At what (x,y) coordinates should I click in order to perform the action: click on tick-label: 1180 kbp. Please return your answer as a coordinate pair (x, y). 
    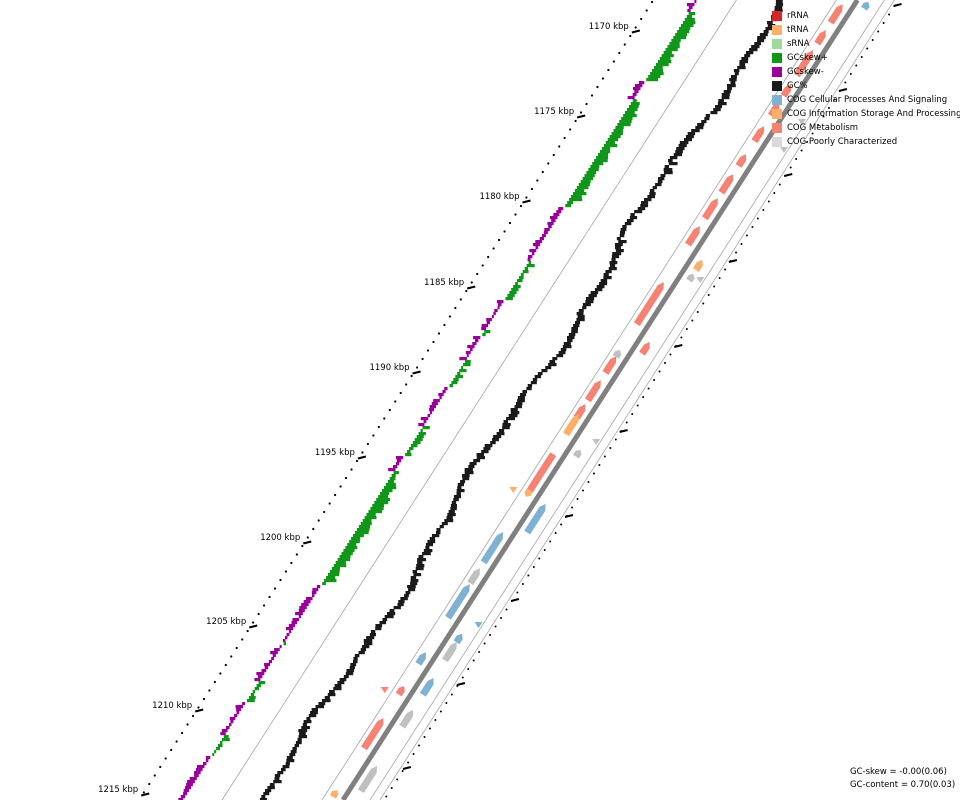
    Looking at the image, I should click on (499, 197).